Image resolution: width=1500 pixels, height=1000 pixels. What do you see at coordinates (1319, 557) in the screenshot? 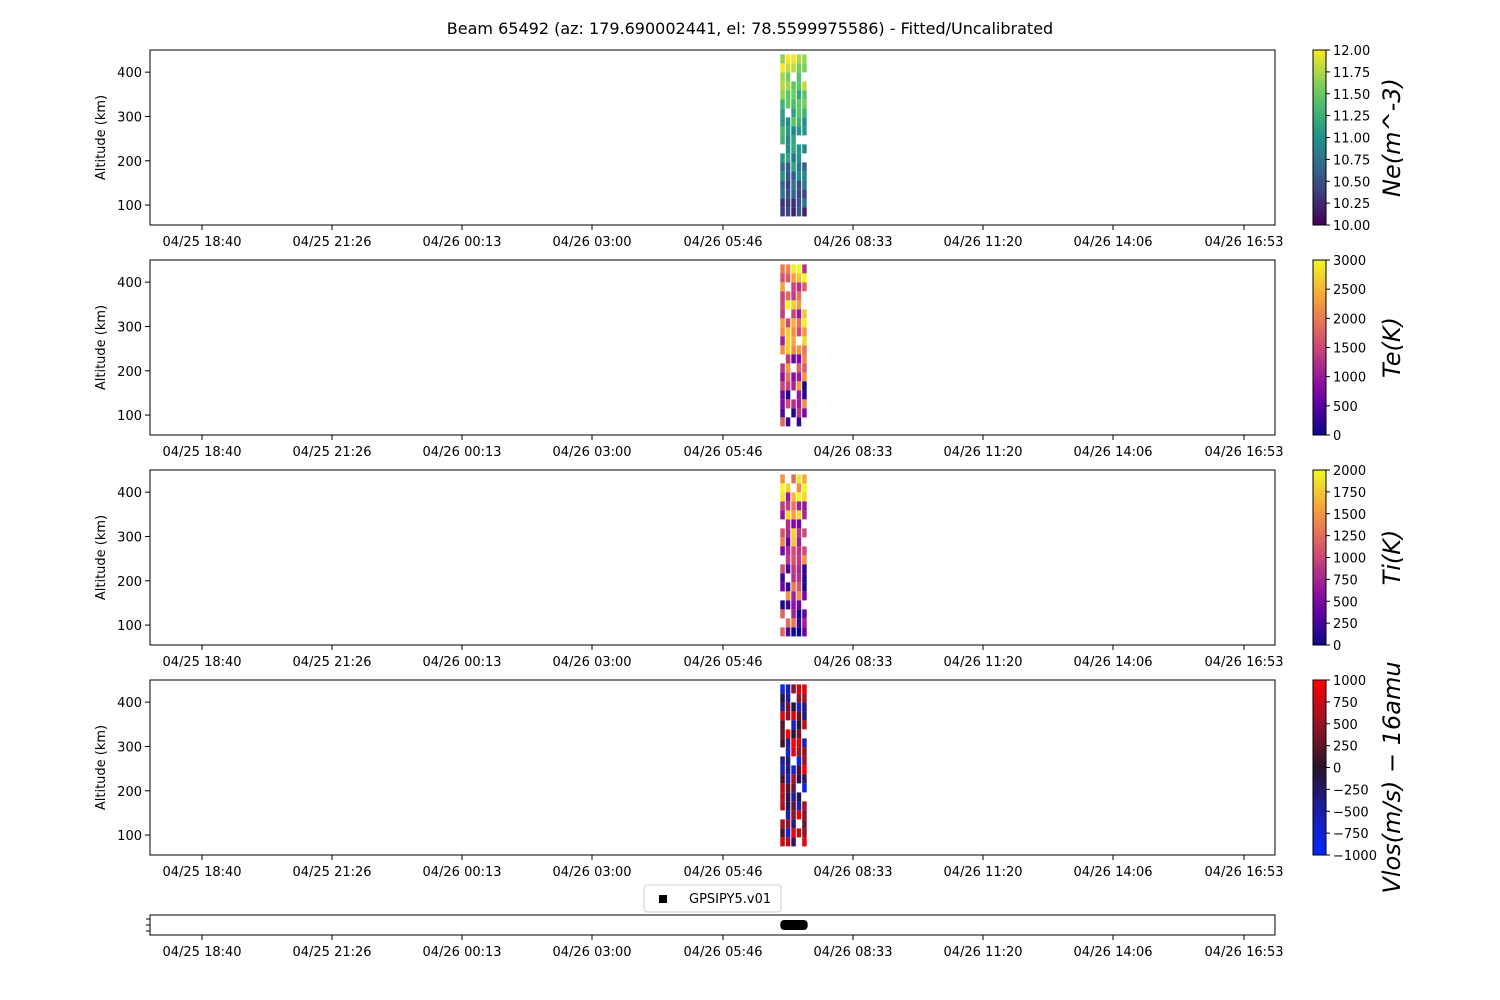
I see `colorbar` at bounding box center [1319, 557].